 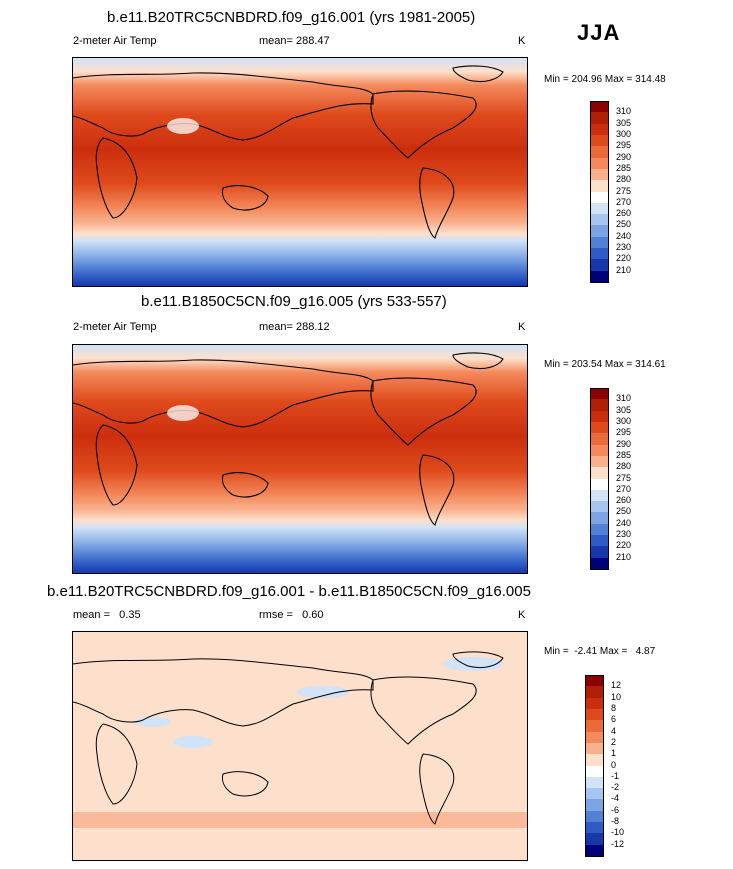 What do you see at coordinates (522, 615) in the screenshot?
I see `panel3-units: K` at bounding box center [522, 615].